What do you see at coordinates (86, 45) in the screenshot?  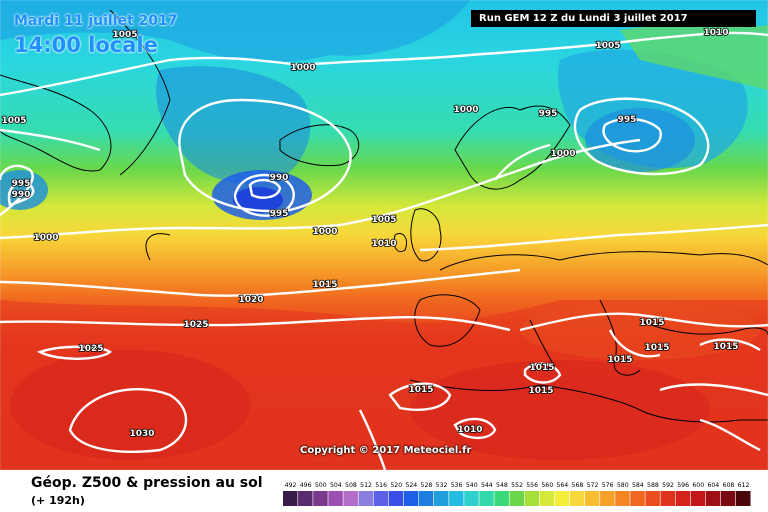 I see `forecast-time: 14:00 locale` at bounding box center [86, 45].